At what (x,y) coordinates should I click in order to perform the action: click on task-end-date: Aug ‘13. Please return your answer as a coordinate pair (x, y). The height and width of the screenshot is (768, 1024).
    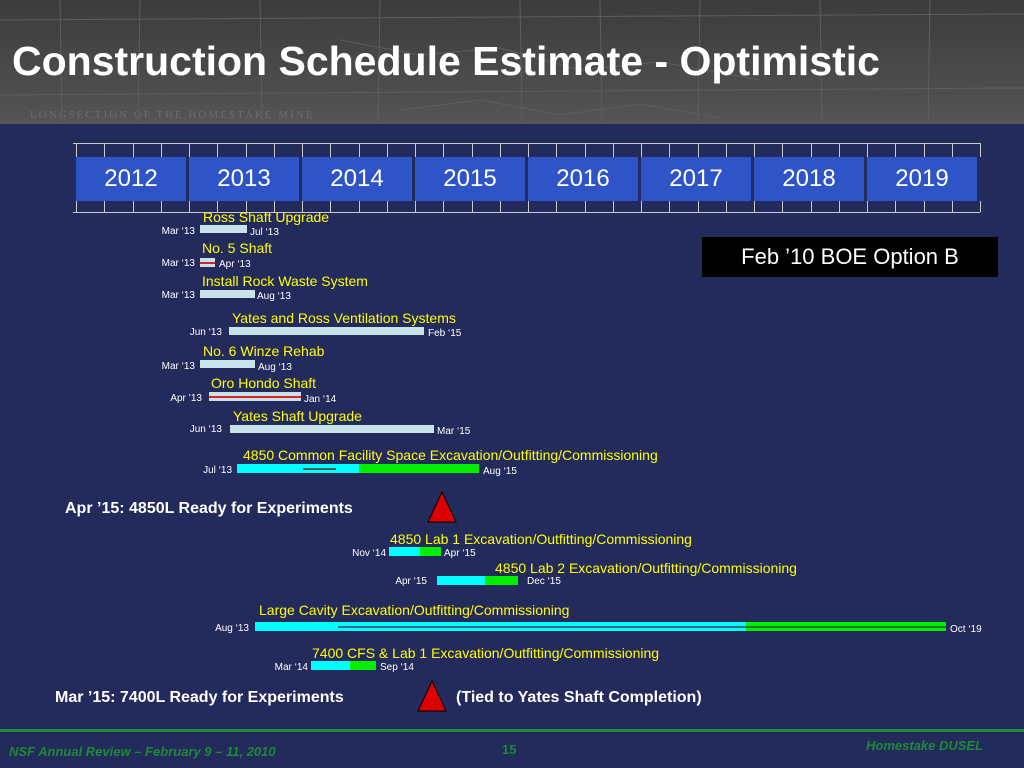
    Looking at the image, I should click on (275, 367).